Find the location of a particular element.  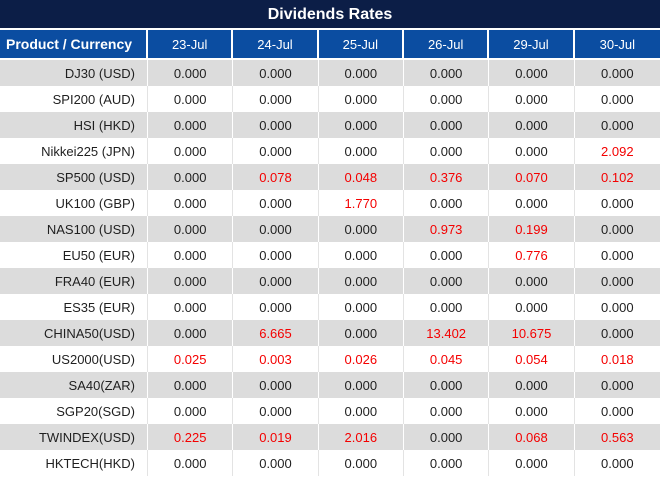

rate-cell: 0.199 is located at coordinates (532, 229).